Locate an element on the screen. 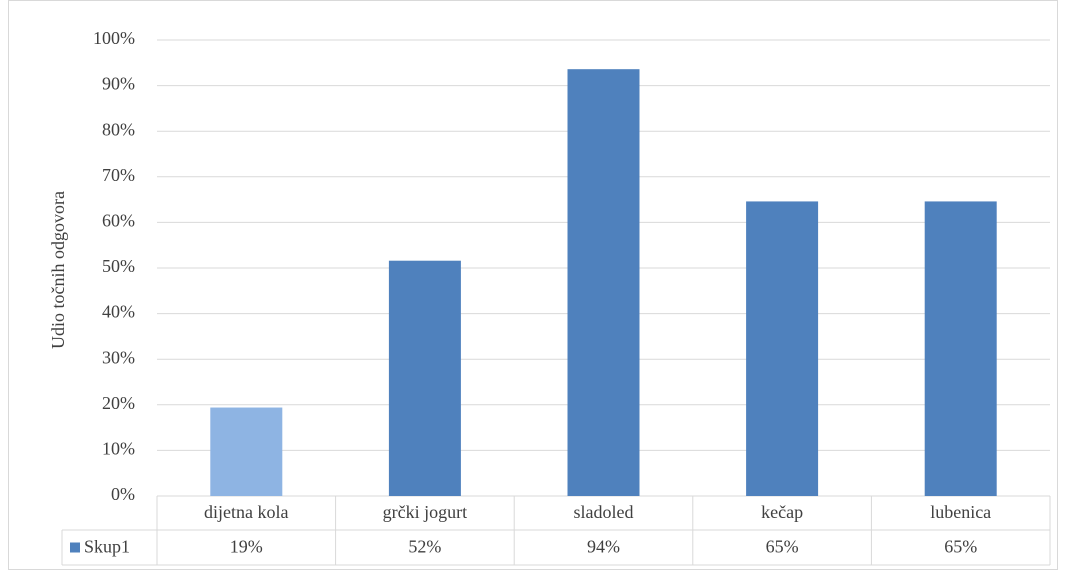  y-tick-label: 0% is located at coordinates (123, 494).